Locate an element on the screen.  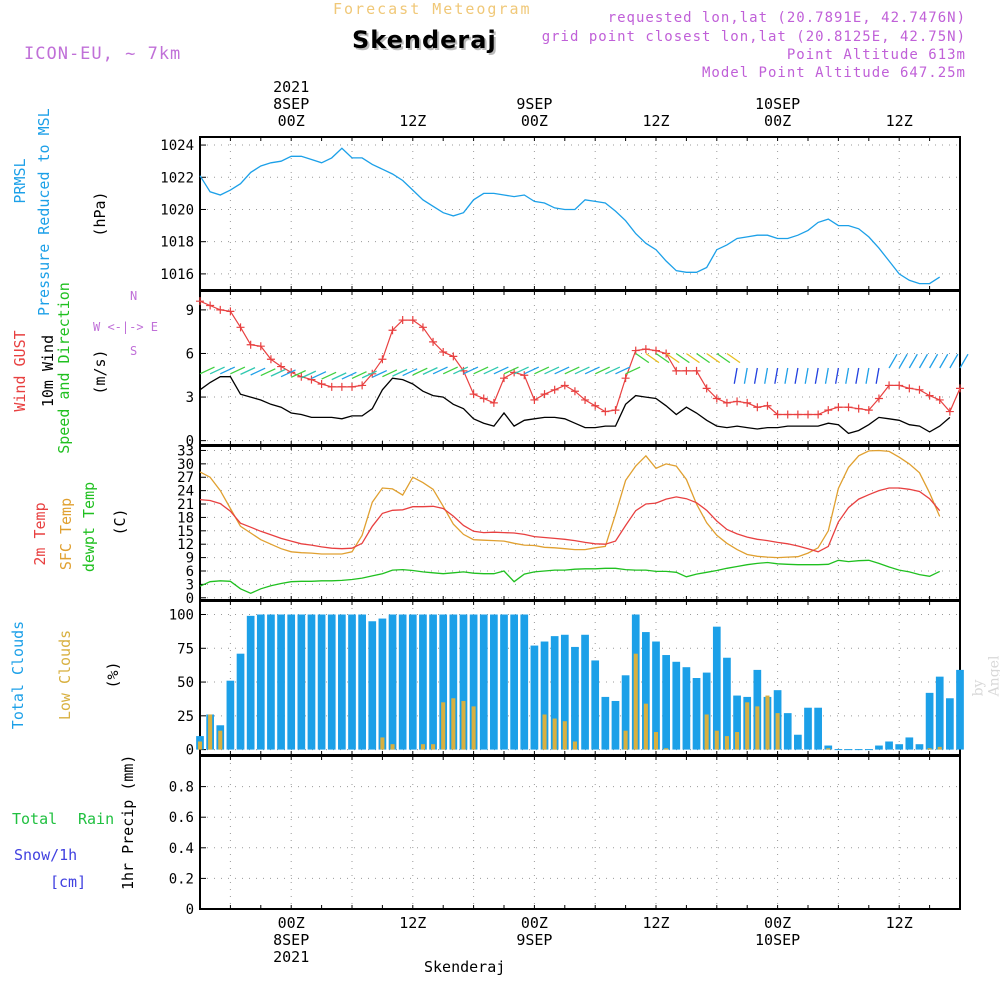
requested-coords: requested lon,lat (20.7891E, 42.7476N) is located at coordinates (786, 18).